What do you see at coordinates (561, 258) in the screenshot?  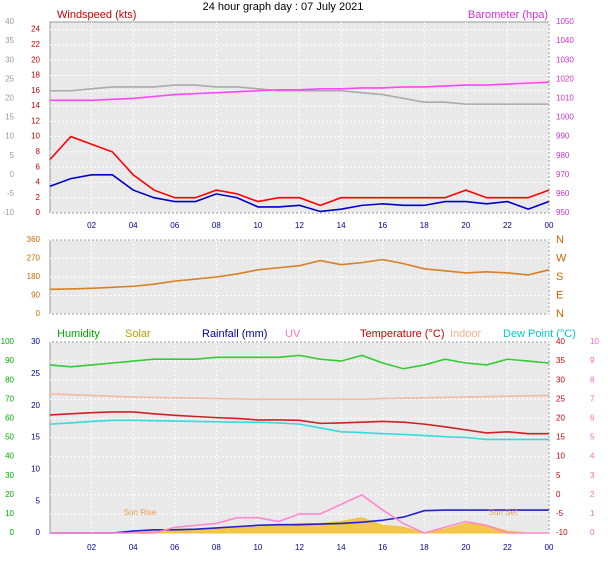 I see `y-tick-label: W` at bounding box center [561, 258].